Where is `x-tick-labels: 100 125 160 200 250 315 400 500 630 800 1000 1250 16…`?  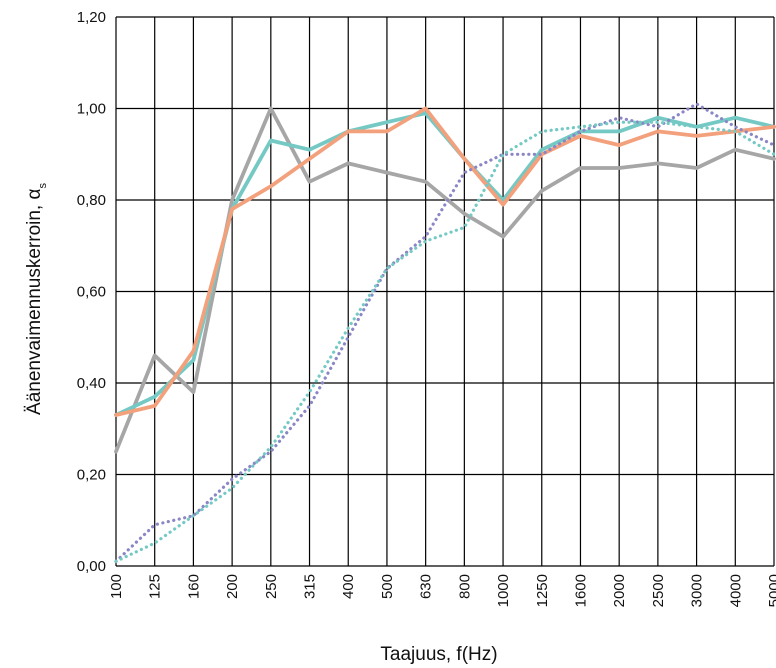
x-tick-labels: 100 125 160 200 250 315 400 500 630 800 1000 1250 16… is located at coordinates (442, 590).